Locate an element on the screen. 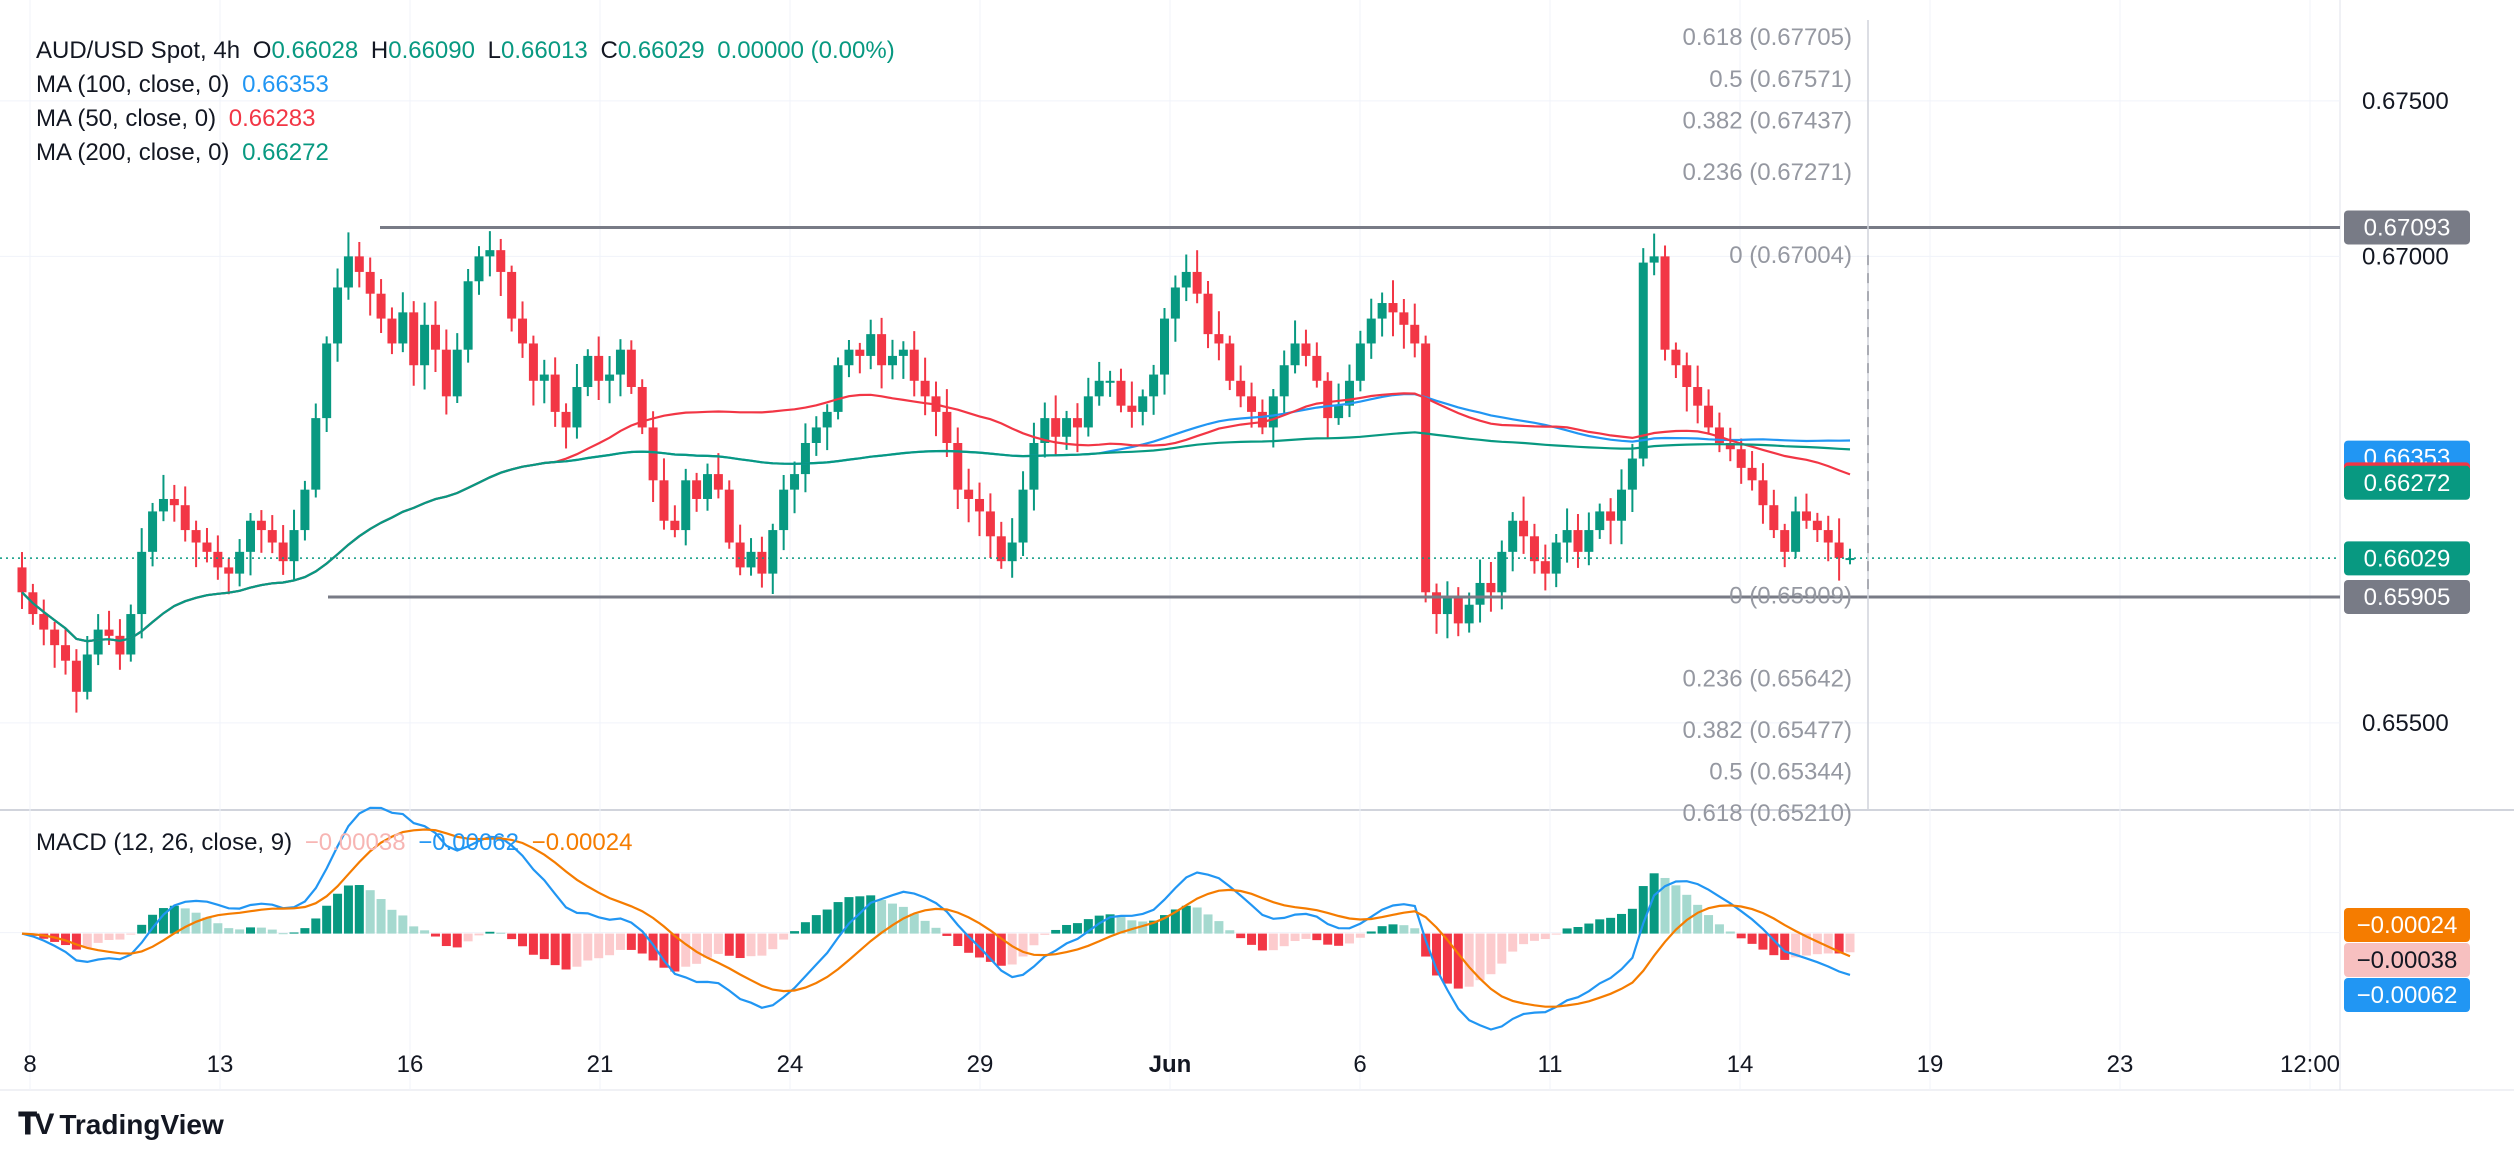 The width and height of the screenshot is (2514, 1160). fib-level-label: 0 (0.67004) is located at coordinates (1790, 255).